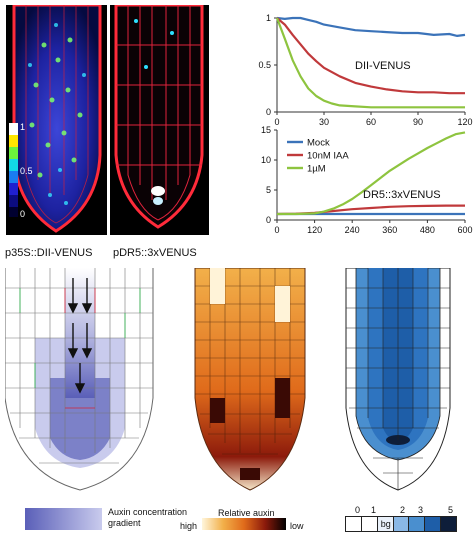  What do you see at coordinates (266, 130) in the screenshot?
I see `chart-1-y-tick-label: 15` at bounding box center [266, 130].